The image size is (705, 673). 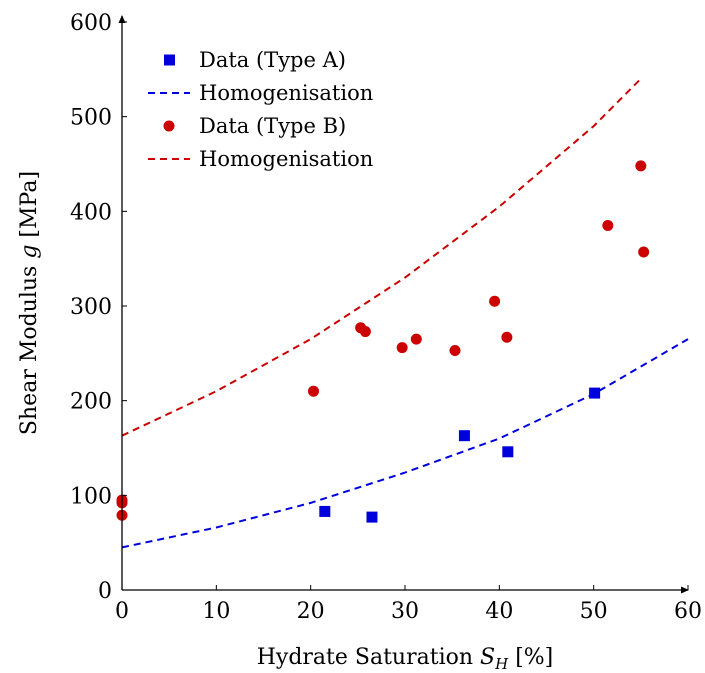 I want to click on y-tick-label: 300, so click(x=91, y=307).